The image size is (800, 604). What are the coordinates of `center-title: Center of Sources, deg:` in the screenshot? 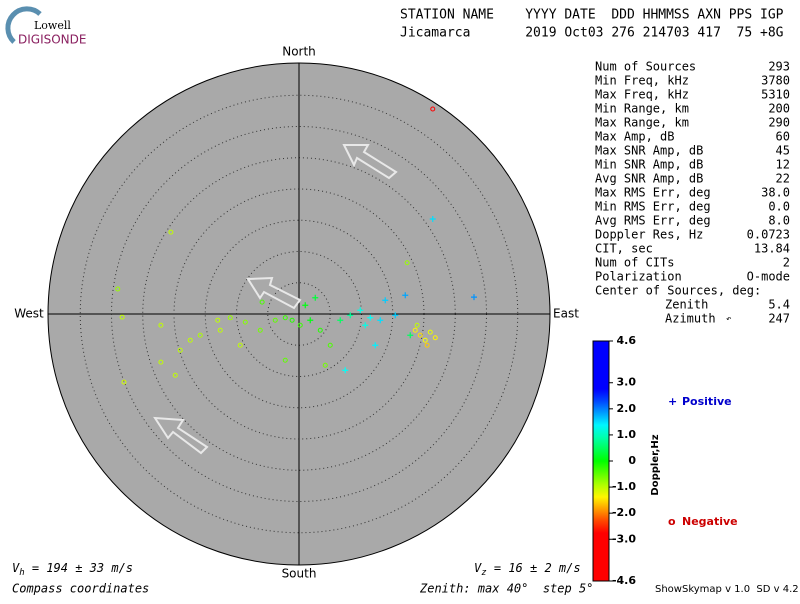 It's located at (678, 291).